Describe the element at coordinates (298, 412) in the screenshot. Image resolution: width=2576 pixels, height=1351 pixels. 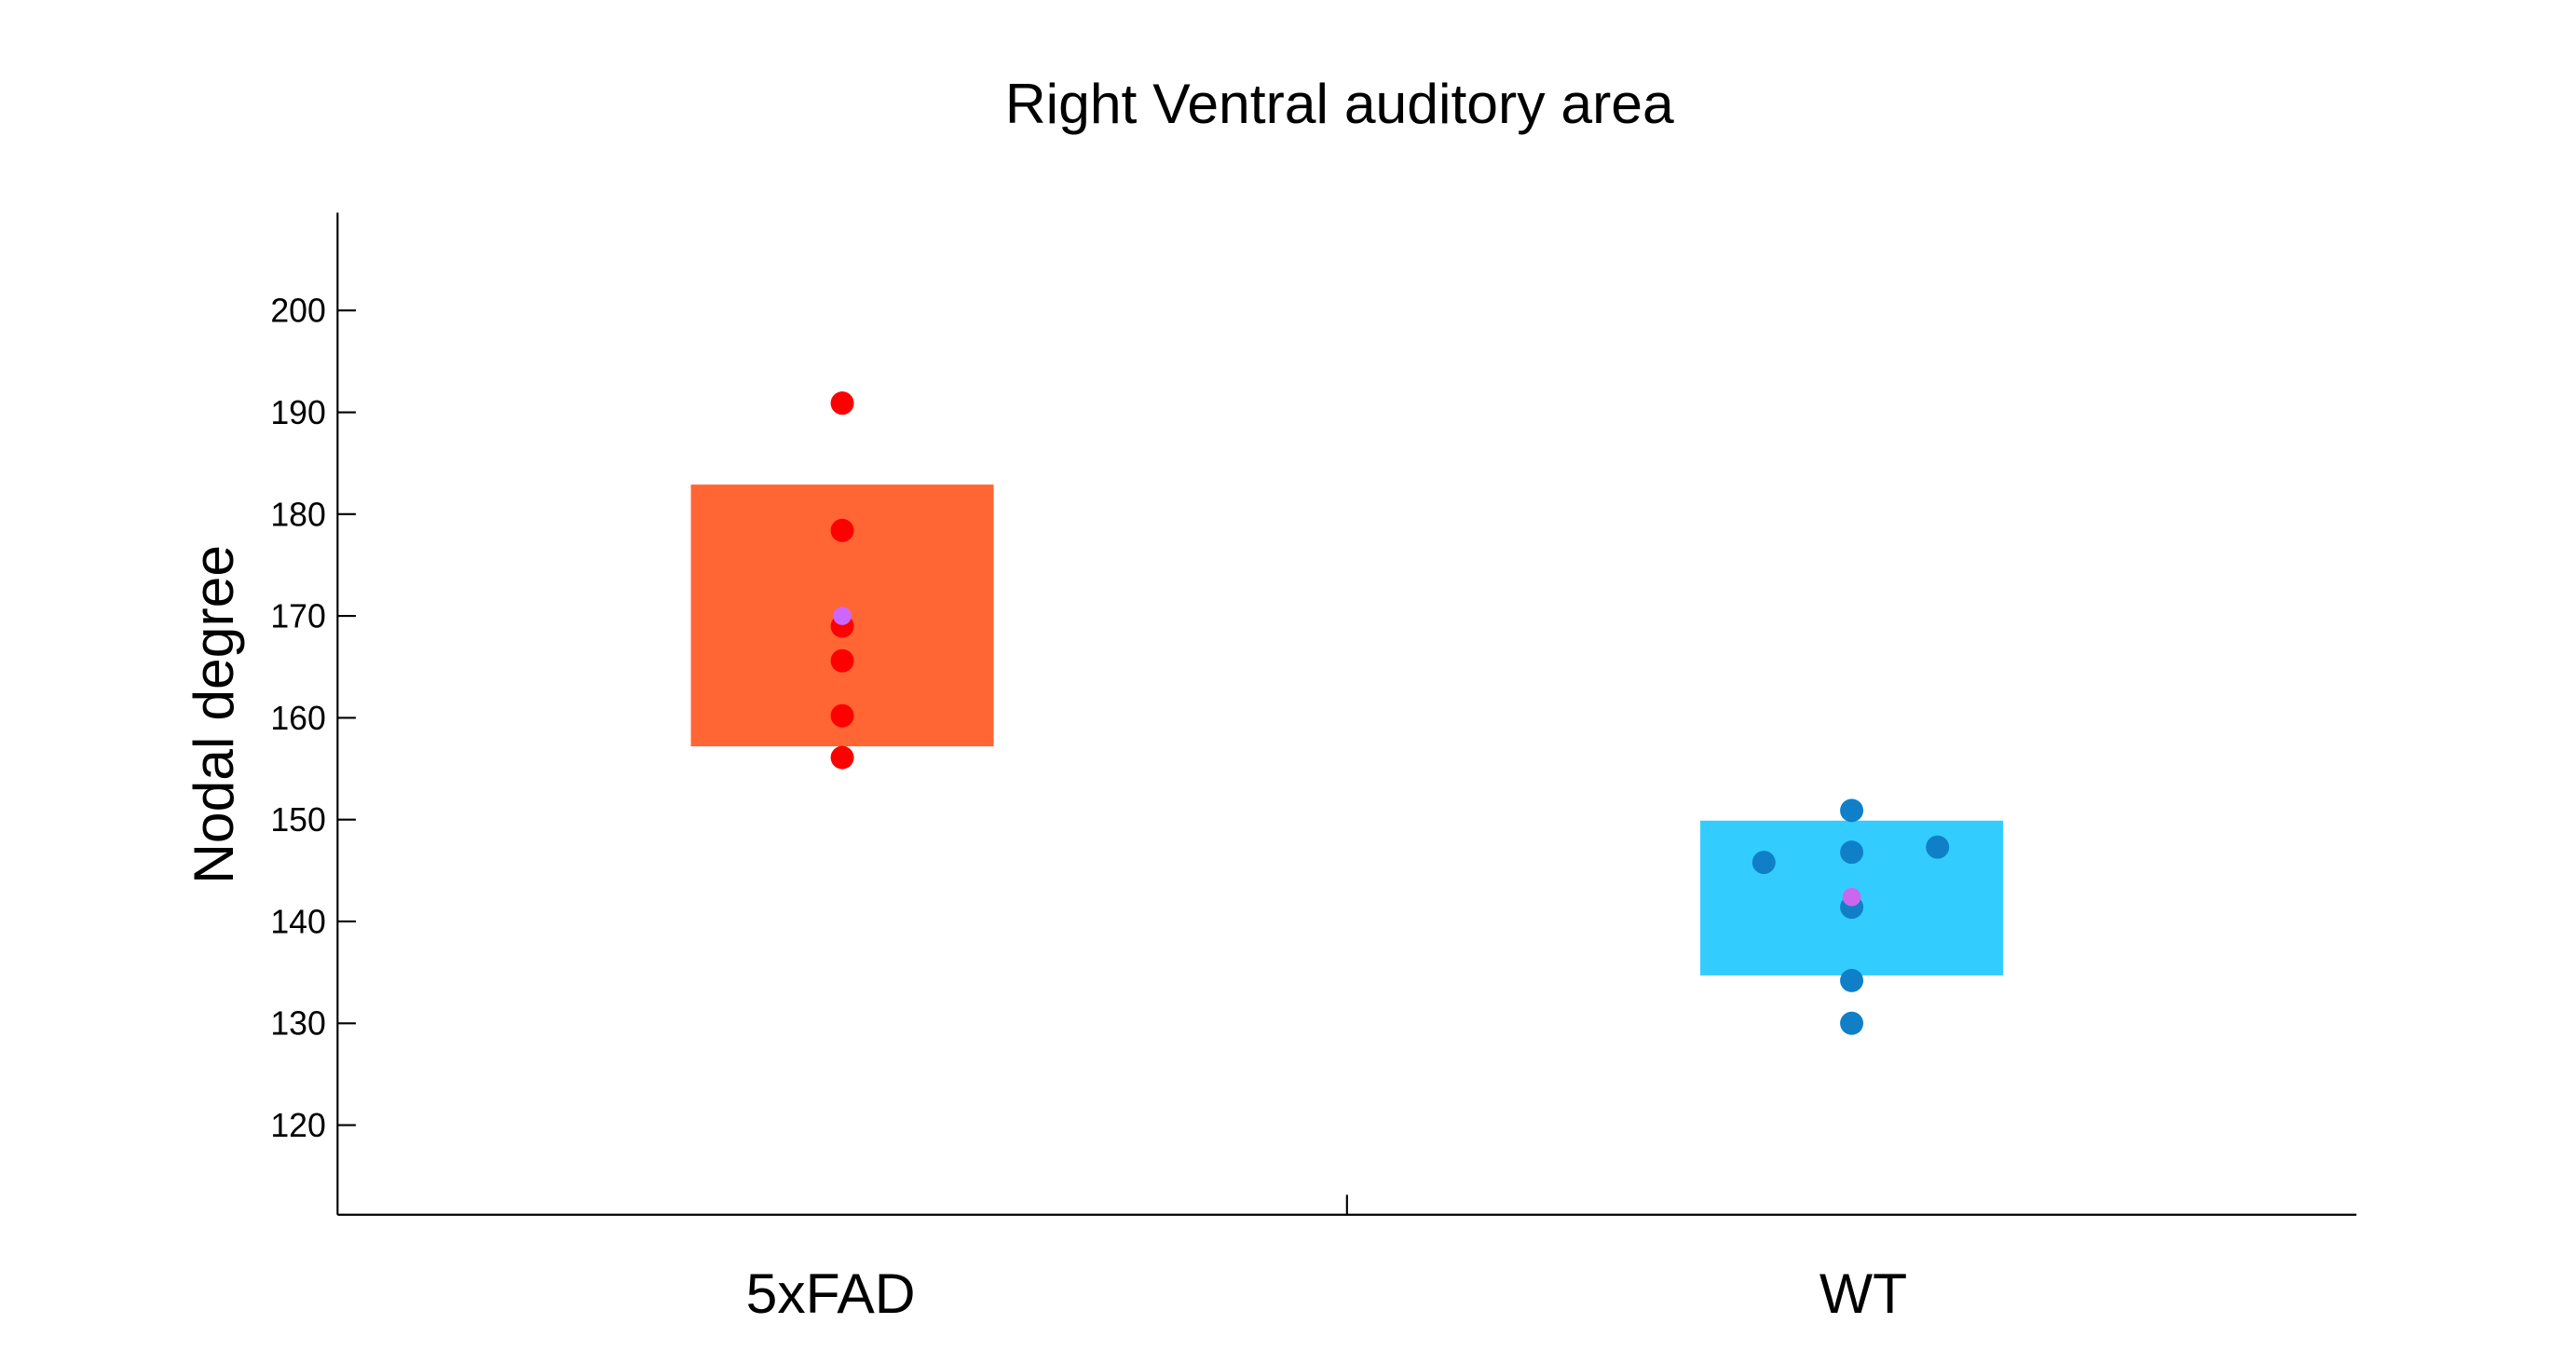
I see `y-tick-label: 190` at that location.